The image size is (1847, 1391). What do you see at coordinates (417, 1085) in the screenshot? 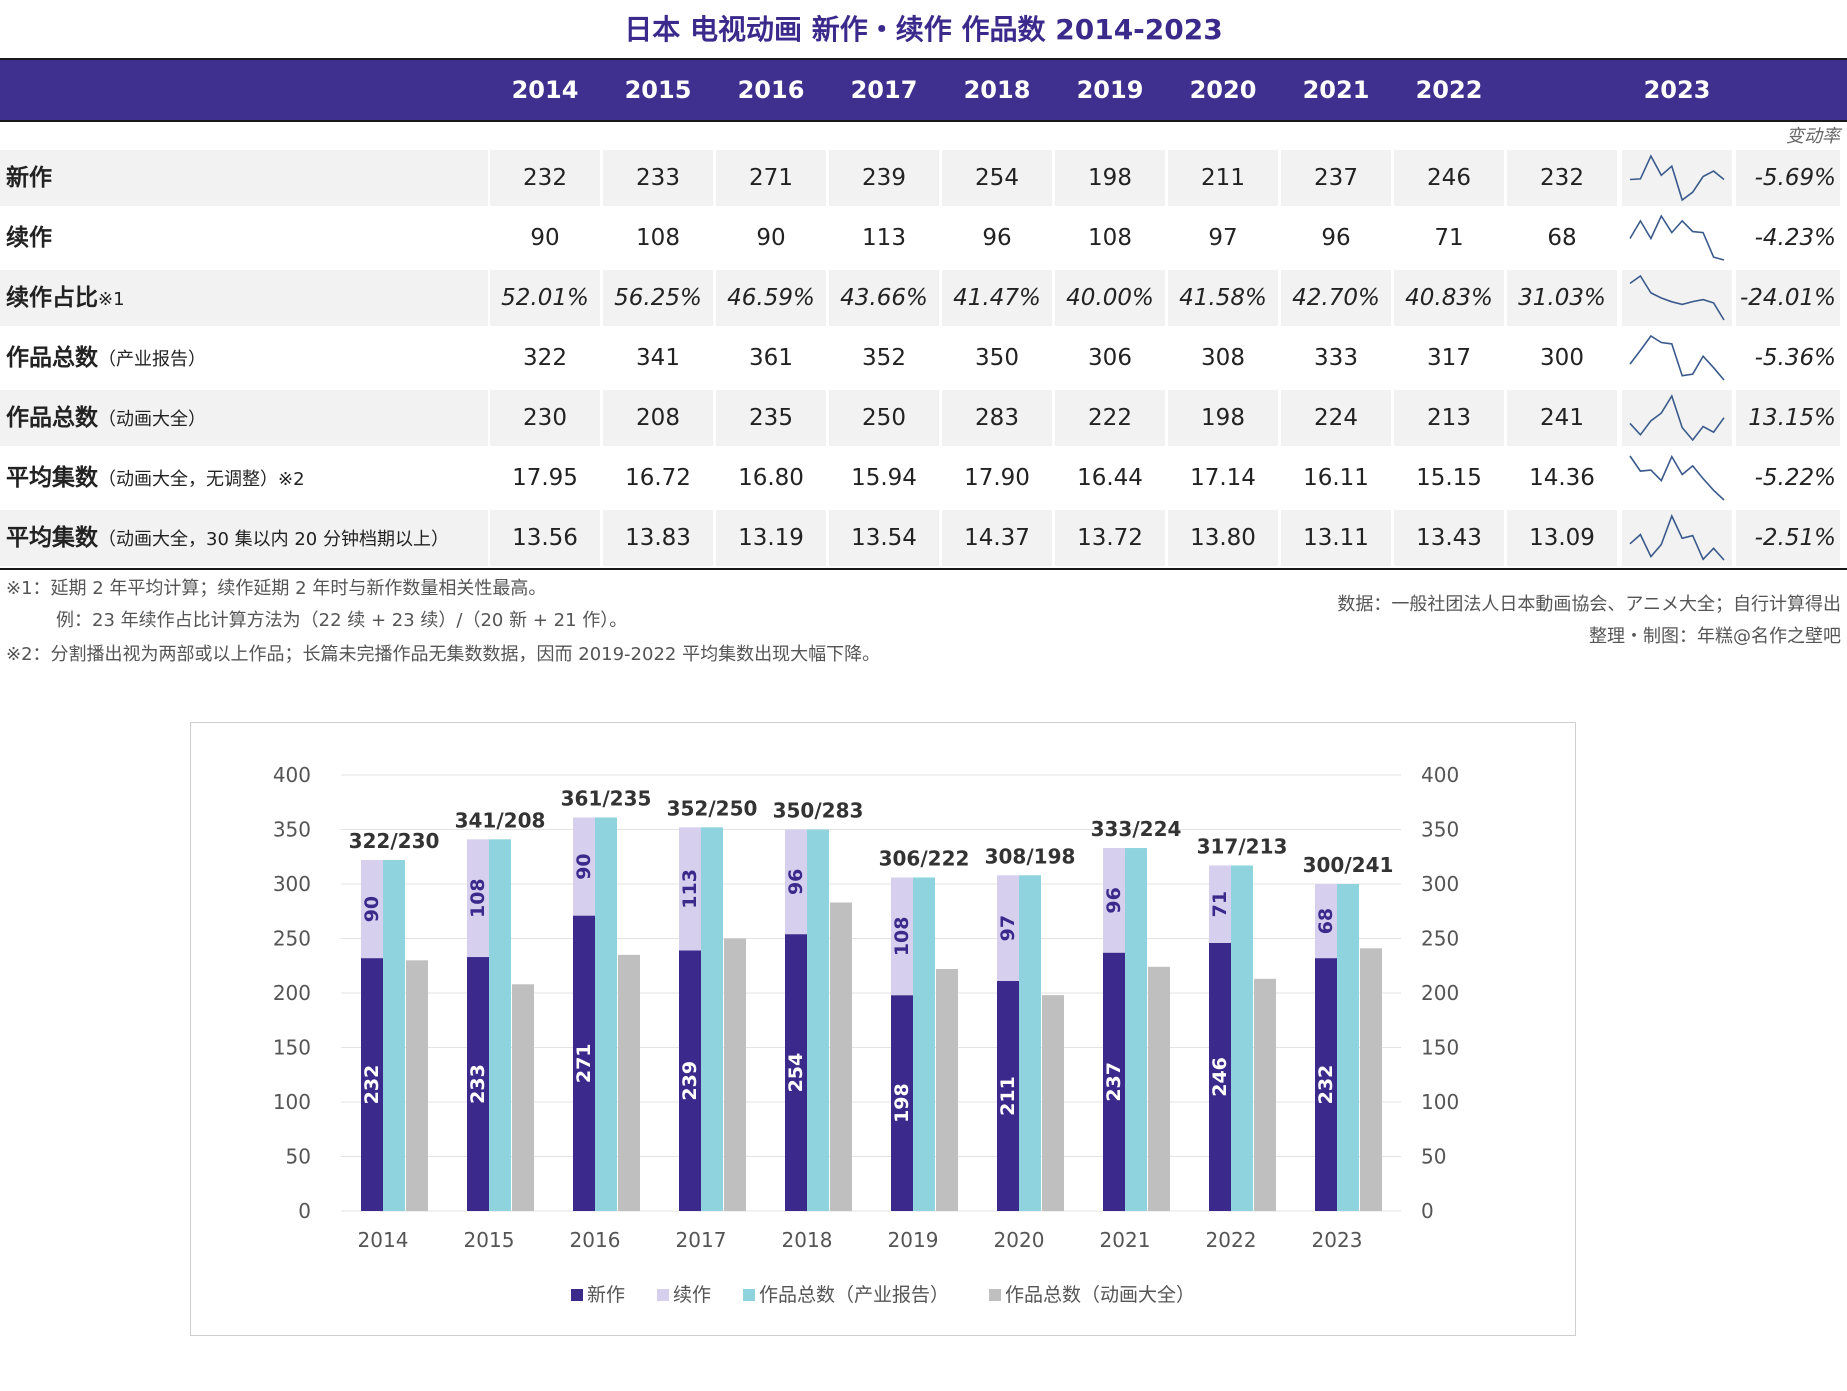
I see `bar-encyclopedia-2014` at bounding box center [417, 1085].